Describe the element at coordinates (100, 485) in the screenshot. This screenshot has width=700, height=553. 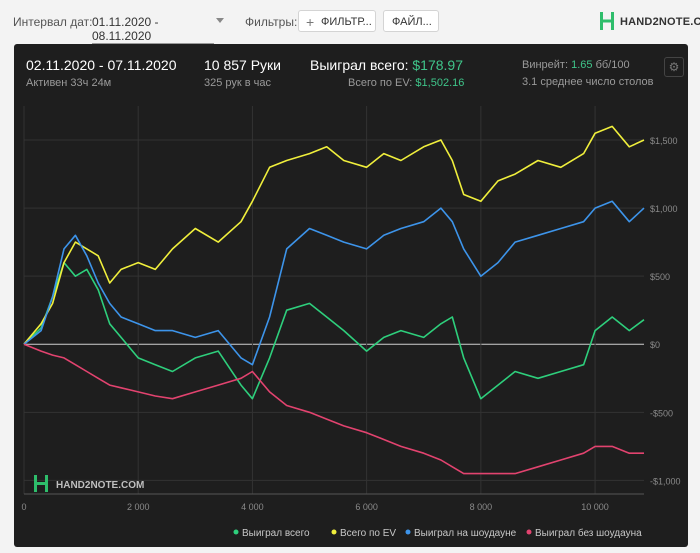
I see `watermark-text: HAND2NOTE.COM` at that location.